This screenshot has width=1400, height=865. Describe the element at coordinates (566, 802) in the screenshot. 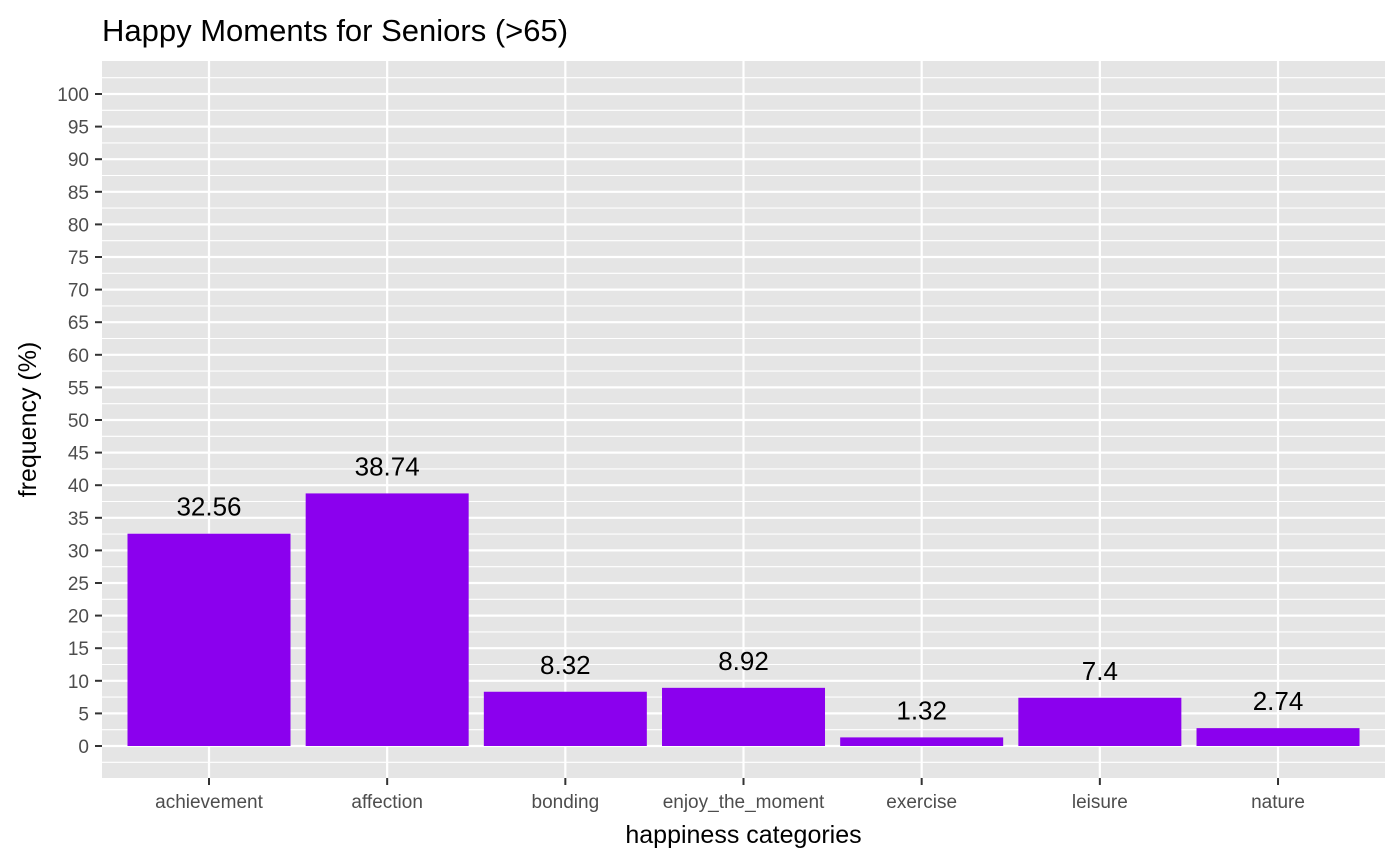

I see `x-tick-label-bonding: bonding` at that location.